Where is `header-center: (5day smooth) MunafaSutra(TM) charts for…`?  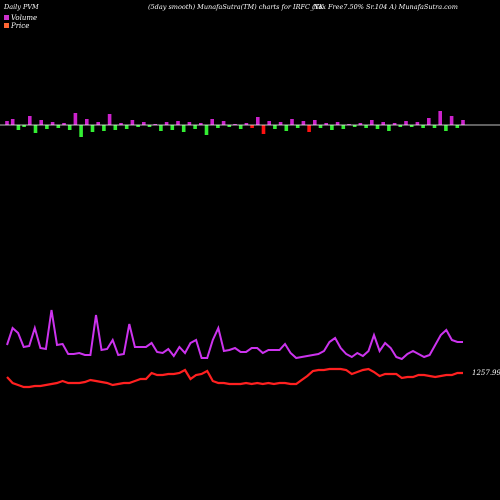
header-center: (5day smooth) MunafaSutra(TM) charts for… is located at coordinates (236, 7).